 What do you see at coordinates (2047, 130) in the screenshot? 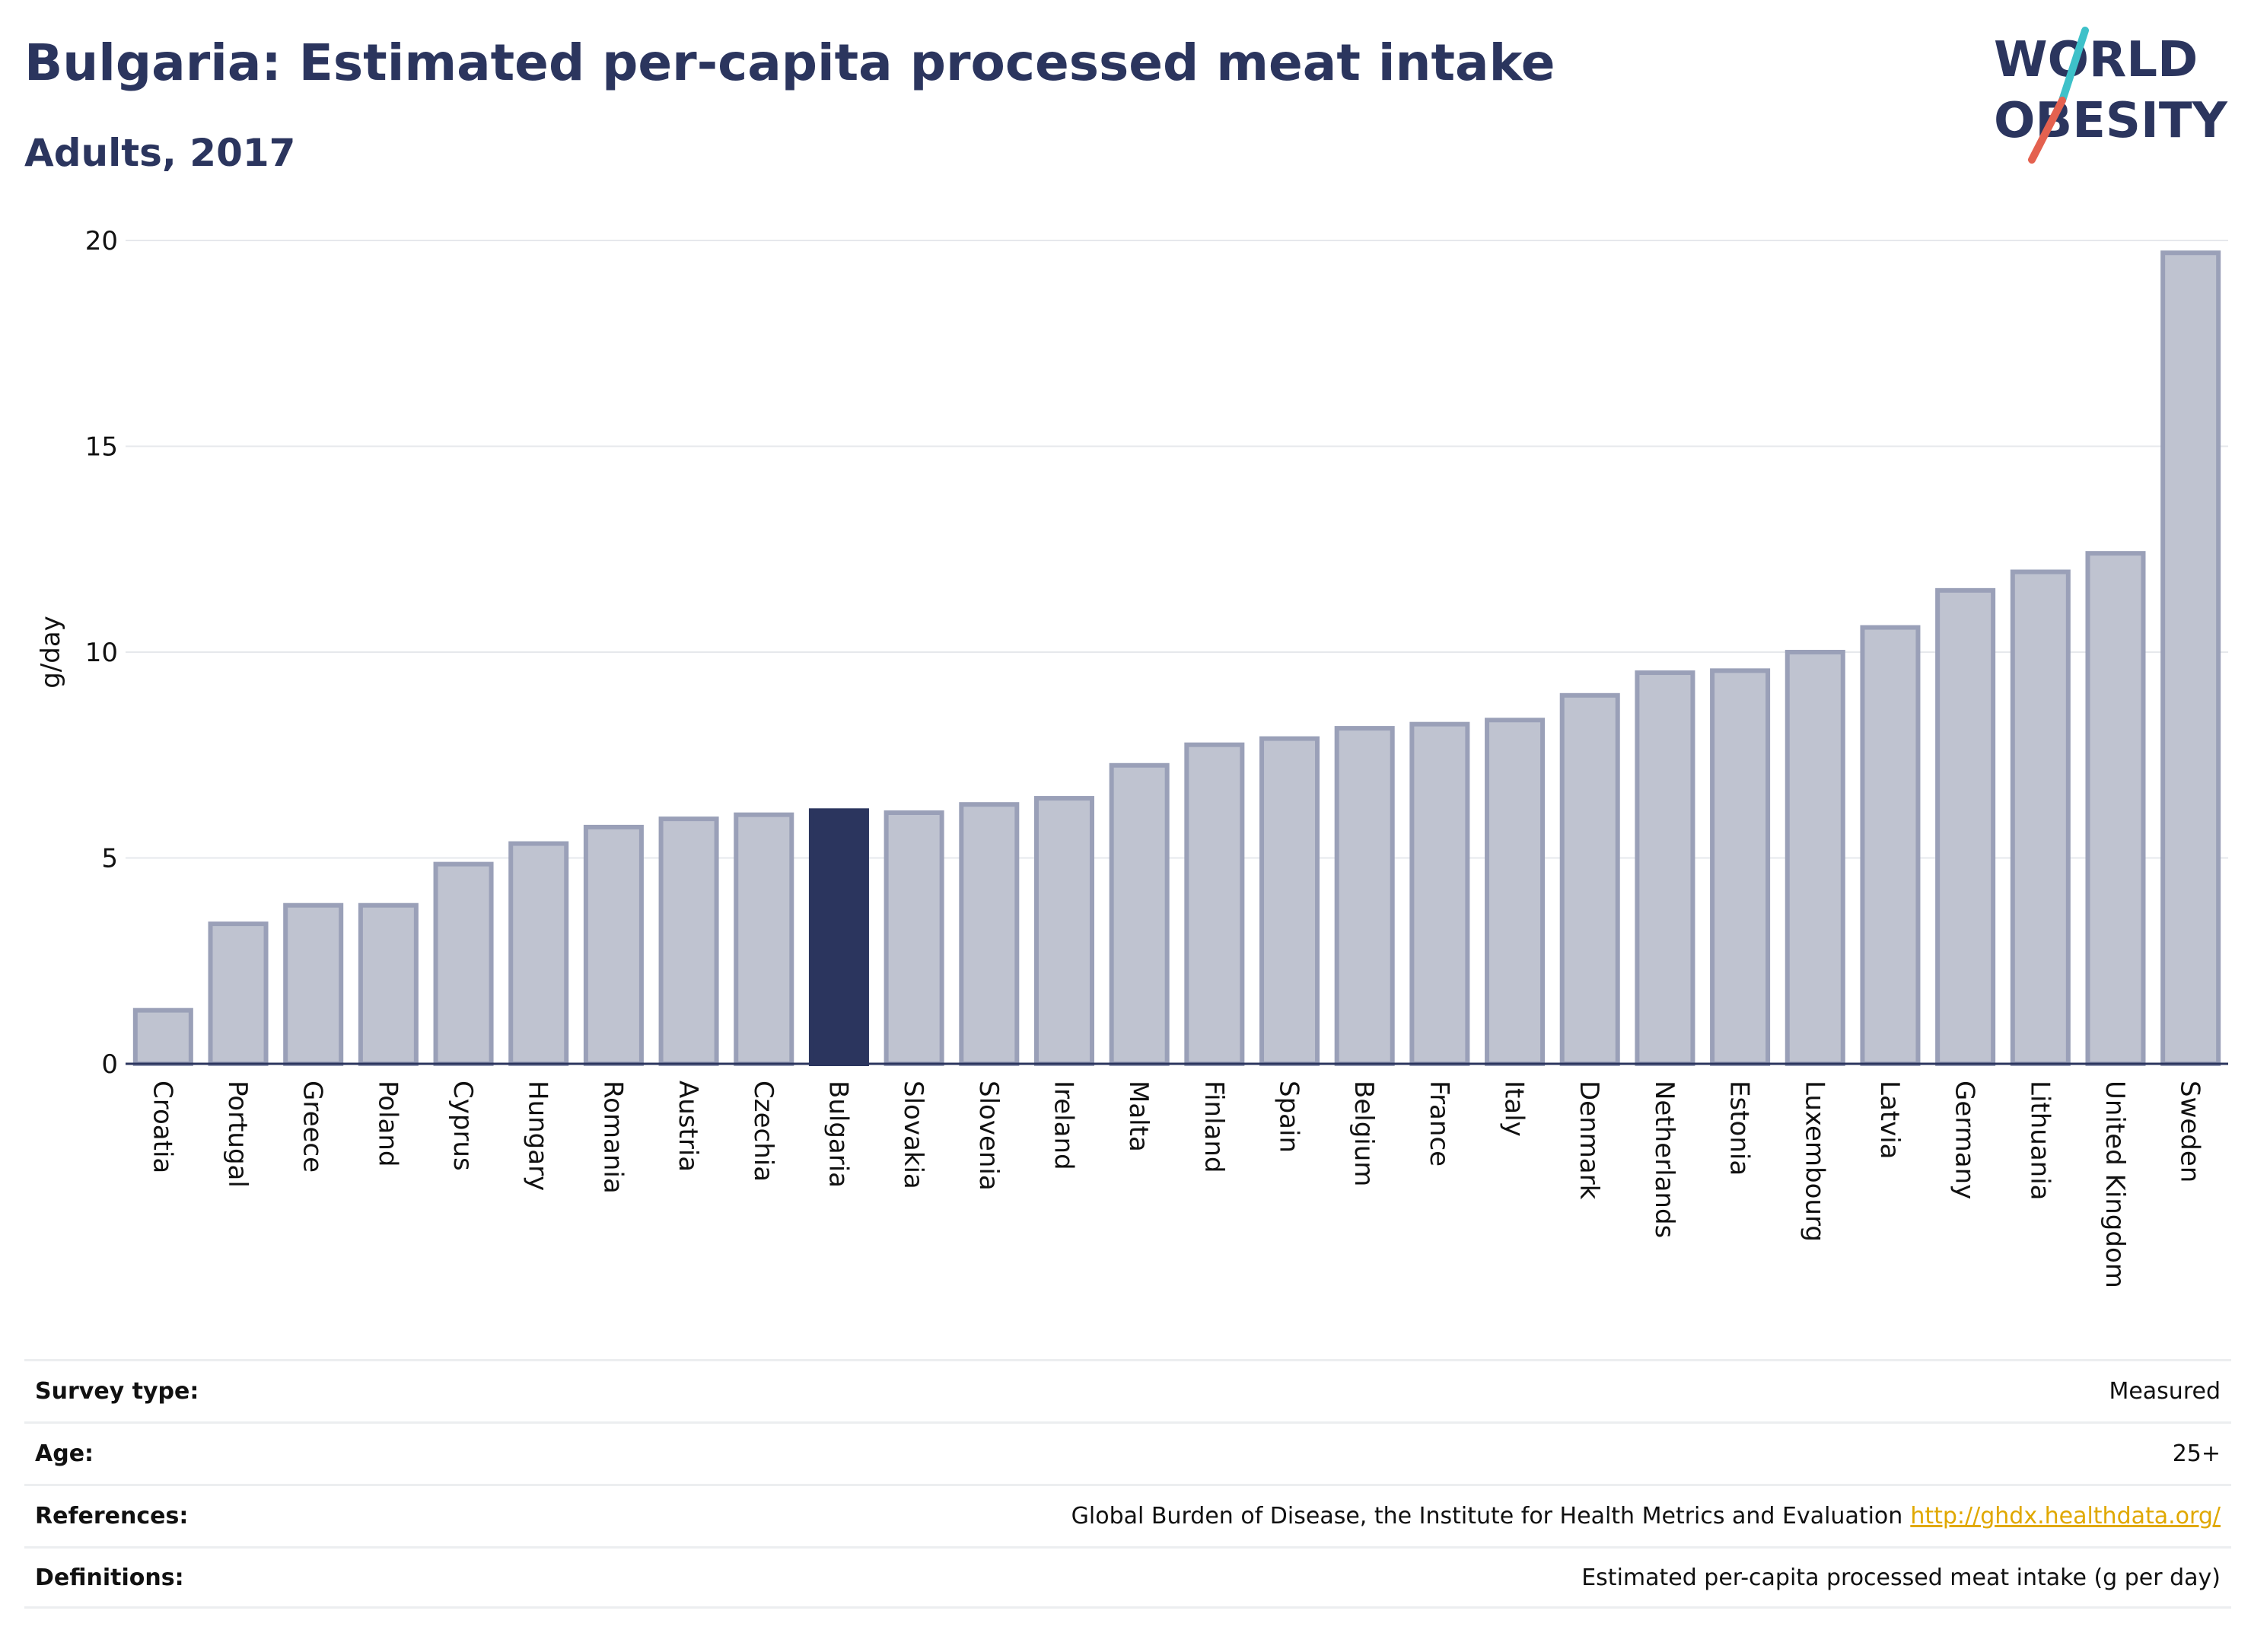
I see `logo-slash-coral` at bounding box center [2047, 130].